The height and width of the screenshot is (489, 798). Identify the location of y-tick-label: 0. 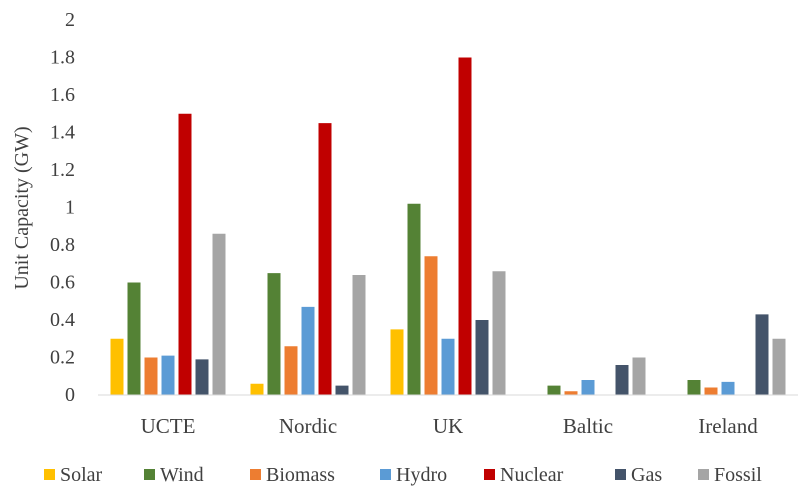
(70, 395).